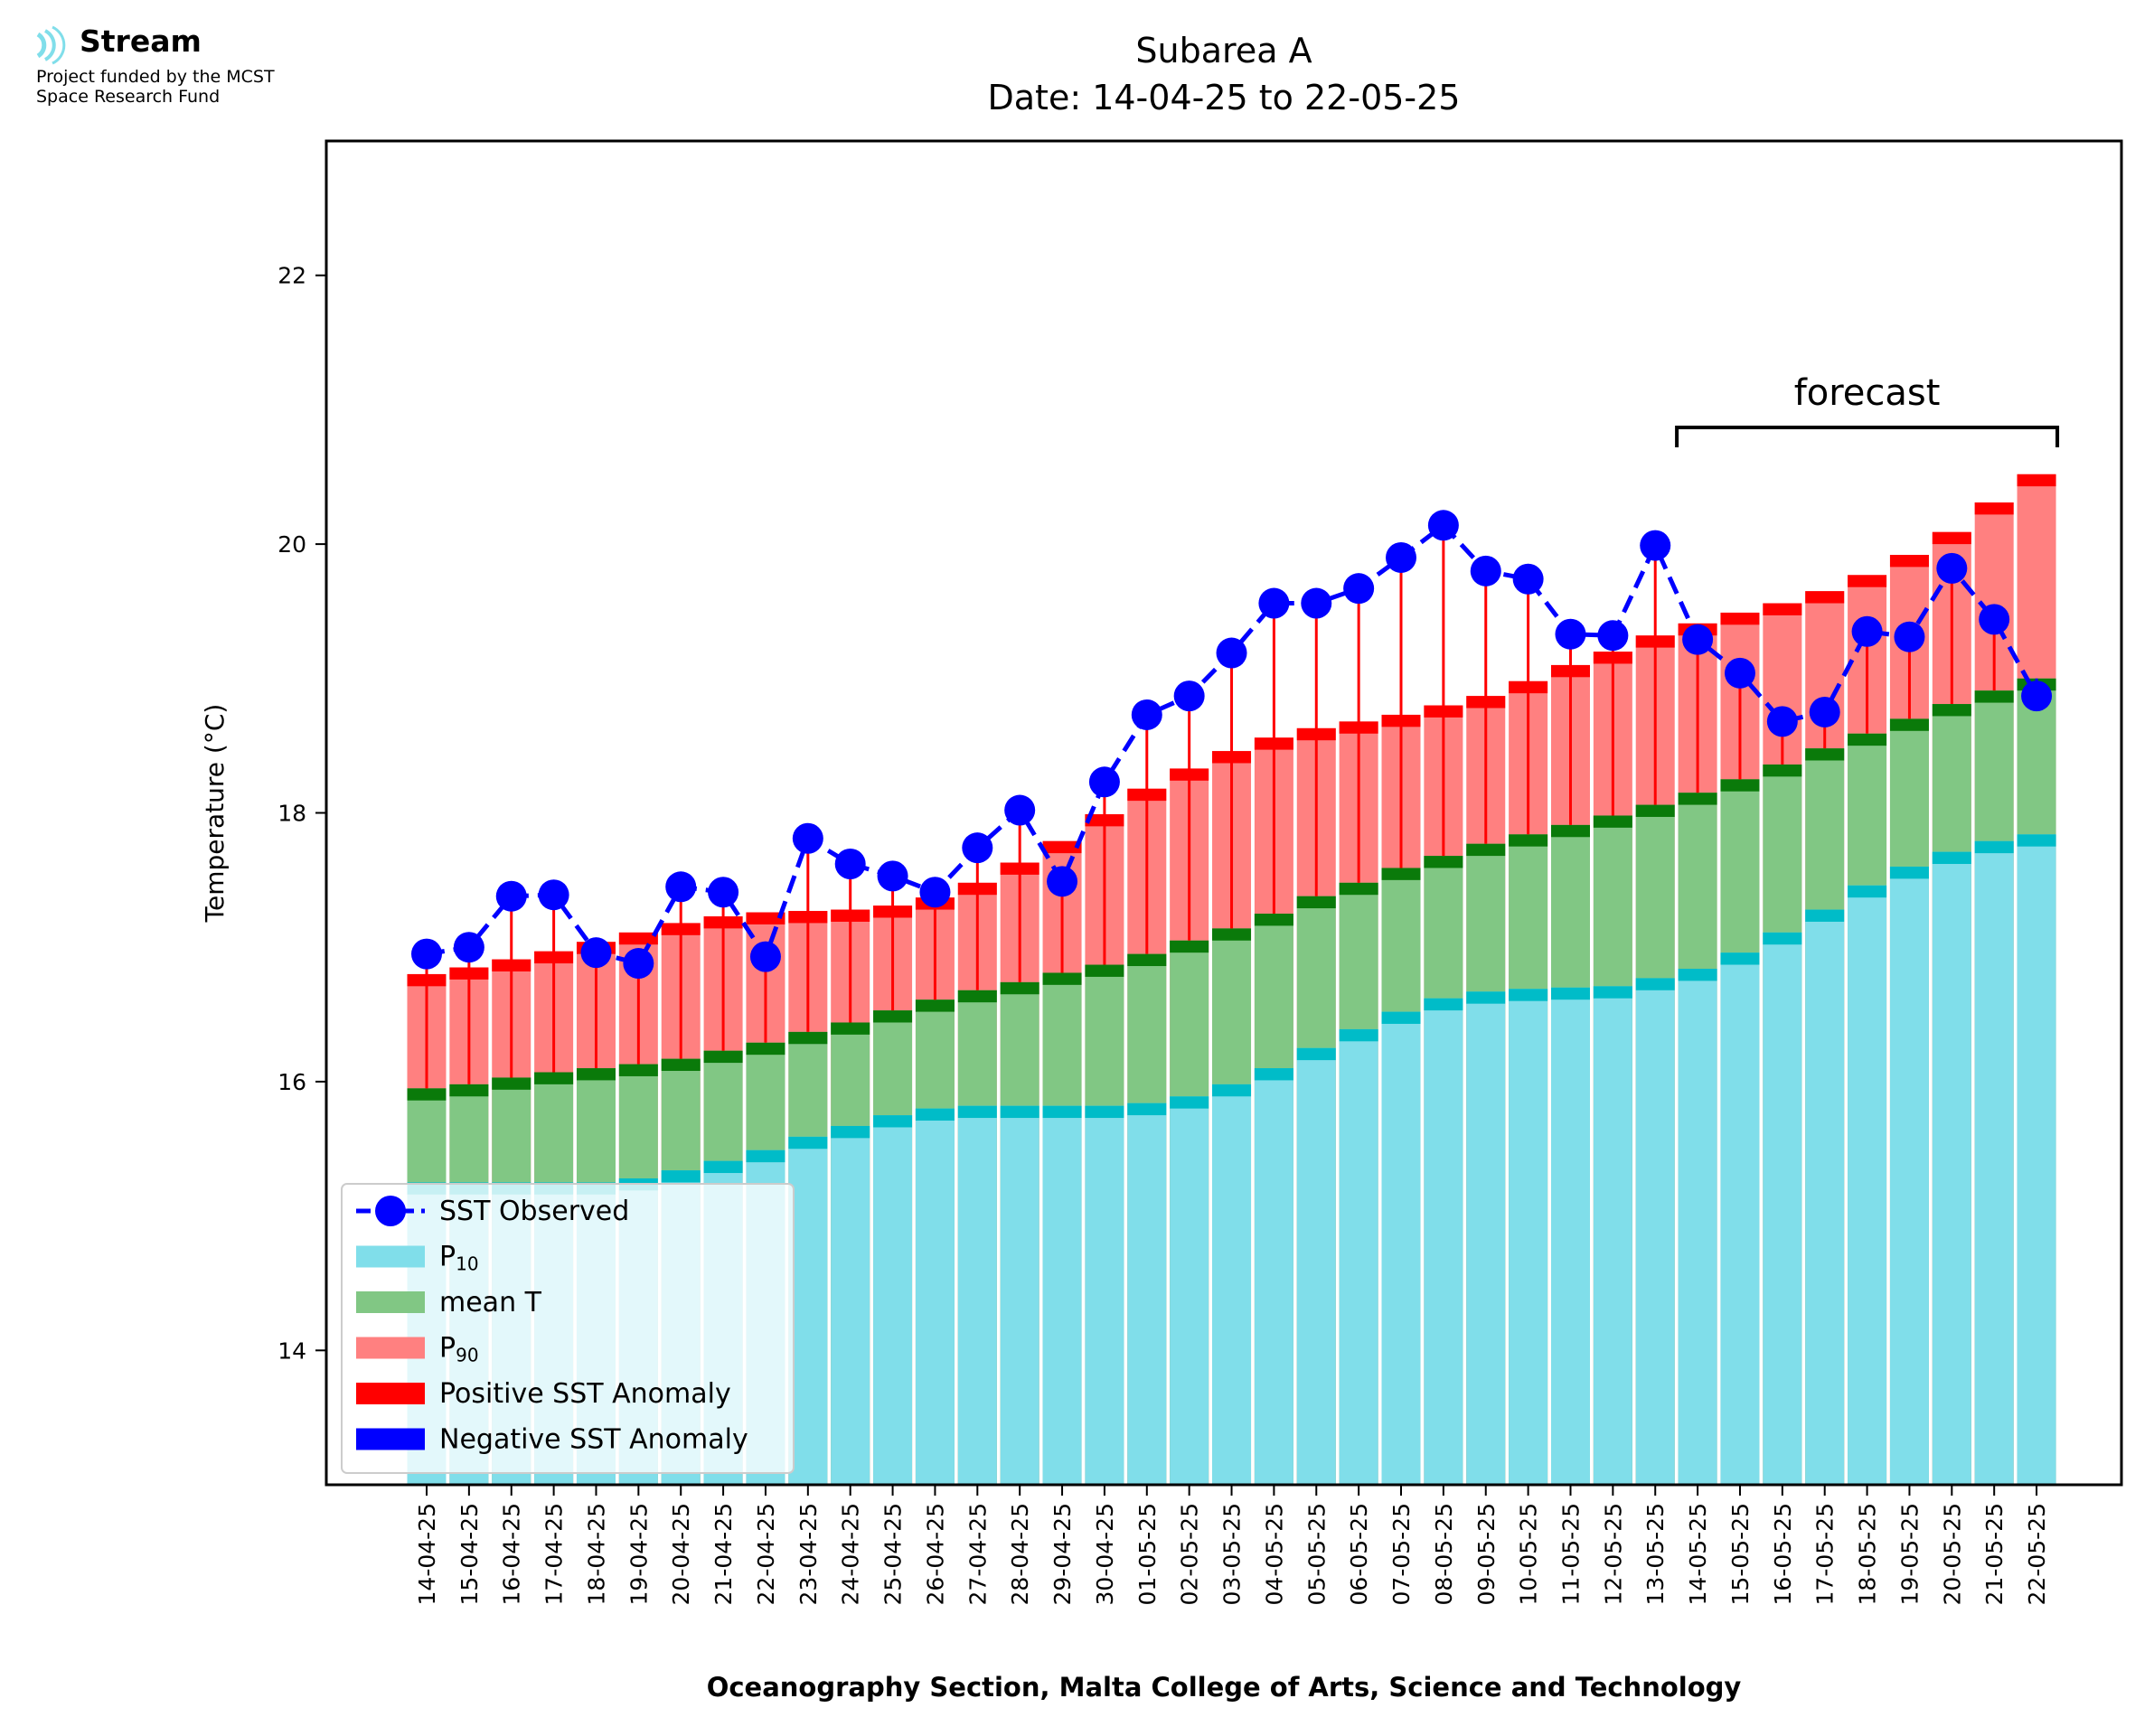 Image resolution: width=2154 pixels, height=1736 pixels. What do you see at coordinates (808, 1554) in the screenshot?
I see `x-tick-label: 23-04-25` at bounding box center [808, 1554].